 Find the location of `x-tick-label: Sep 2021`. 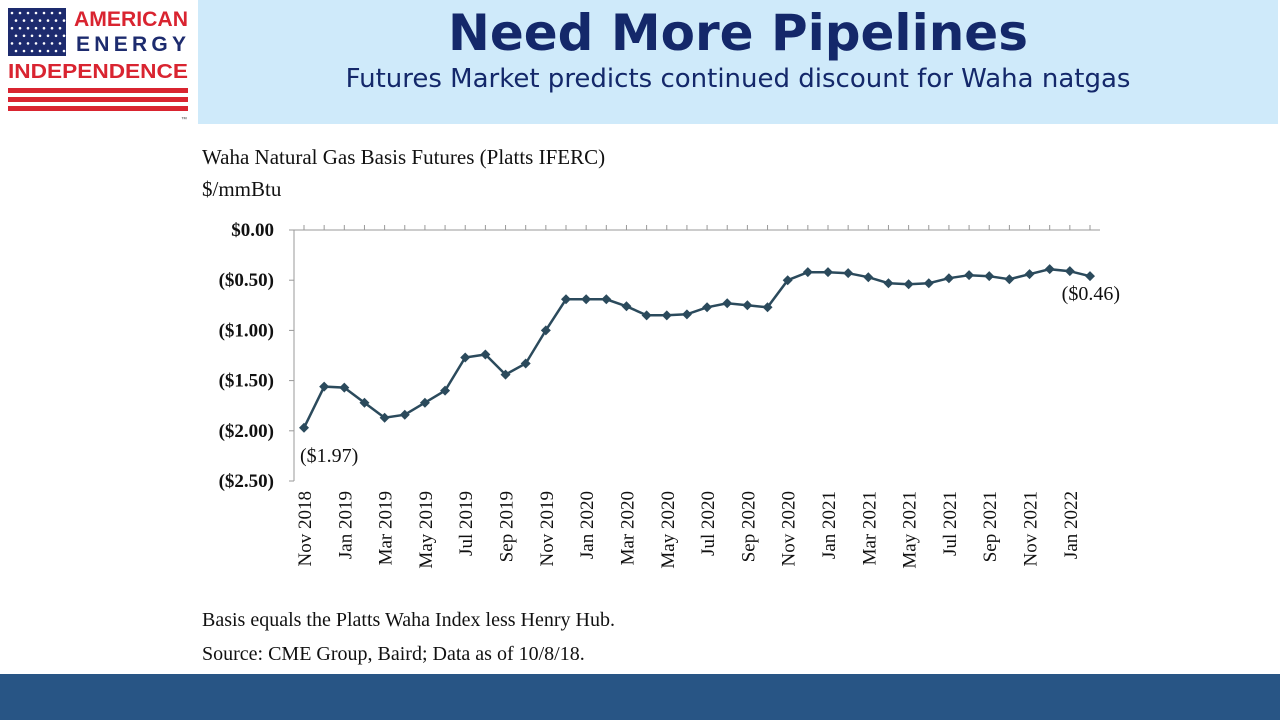

x-tick-label: Sep 2021 is located at coordinates (990, 526).